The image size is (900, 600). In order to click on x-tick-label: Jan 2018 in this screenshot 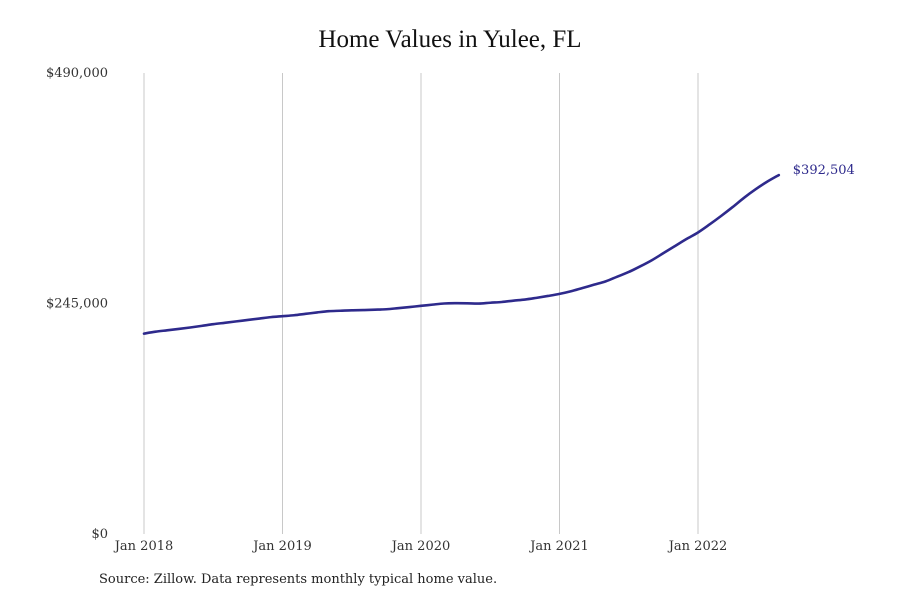, I will do `click(143, 546)`.